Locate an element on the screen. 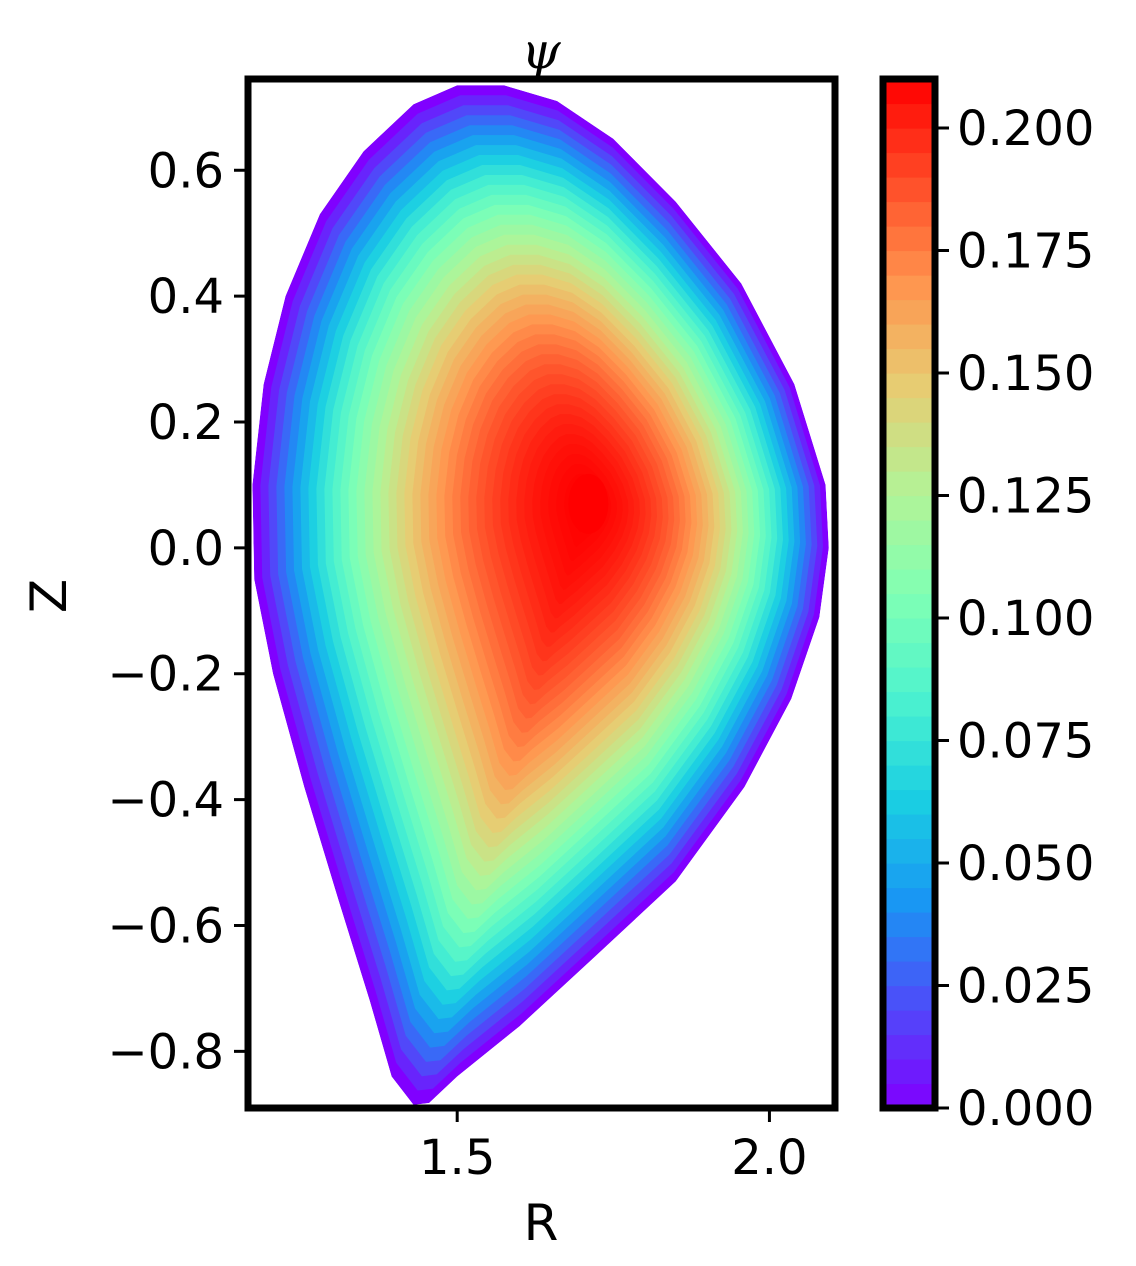  y-tick-label: −0.8 is located at coordinates (165, 1052).